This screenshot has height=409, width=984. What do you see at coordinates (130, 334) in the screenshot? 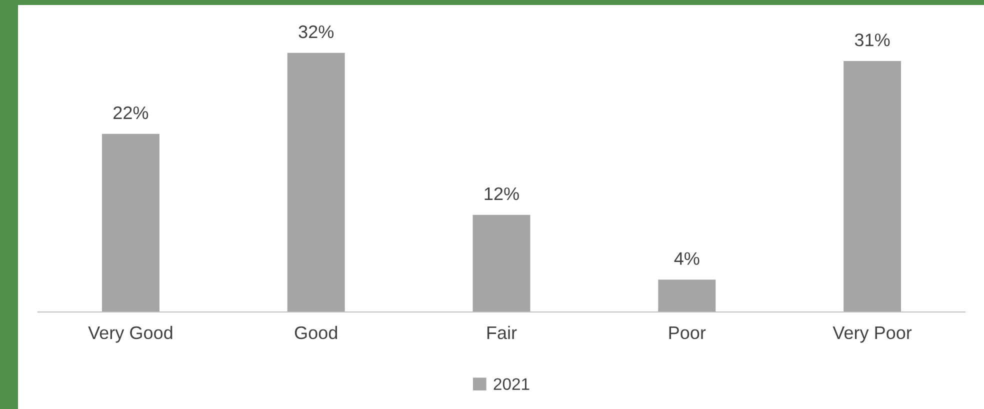
I see `x-tick-label: Very Good` at bounding box center [130, 334].